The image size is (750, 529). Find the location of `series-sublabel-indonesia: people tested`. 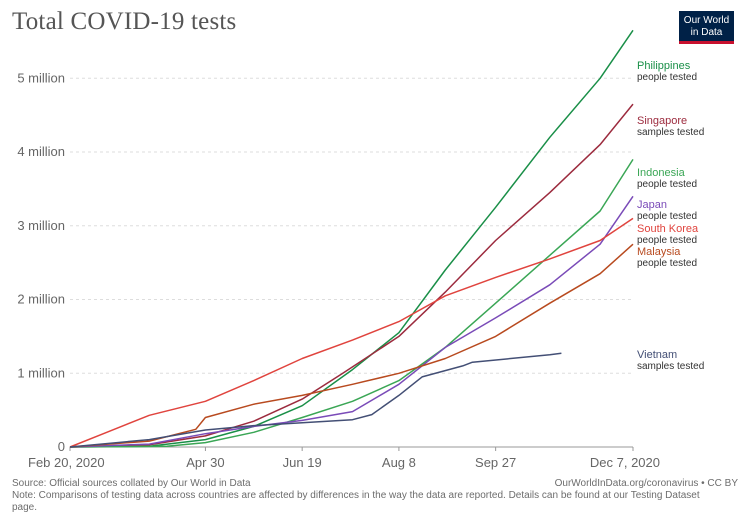

series-sublabel-indonesia: people tested is located at coordinates (667, 184).